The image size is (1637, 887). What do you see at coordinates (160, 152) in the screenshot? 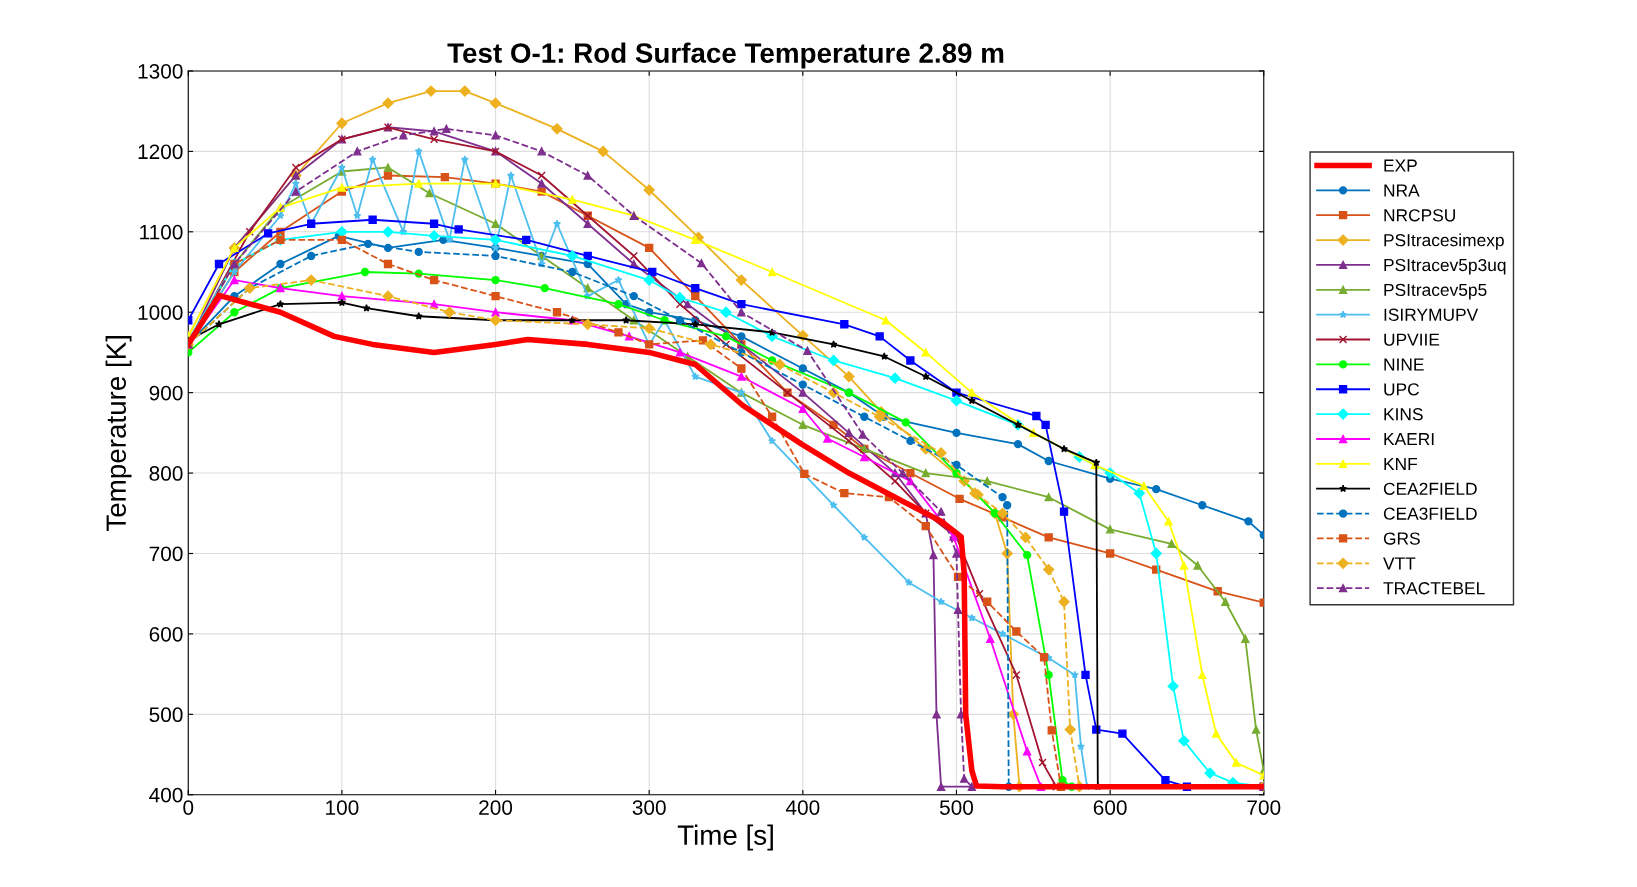
I see `y-tick-label: 1200` at bounding box center [160, 152].